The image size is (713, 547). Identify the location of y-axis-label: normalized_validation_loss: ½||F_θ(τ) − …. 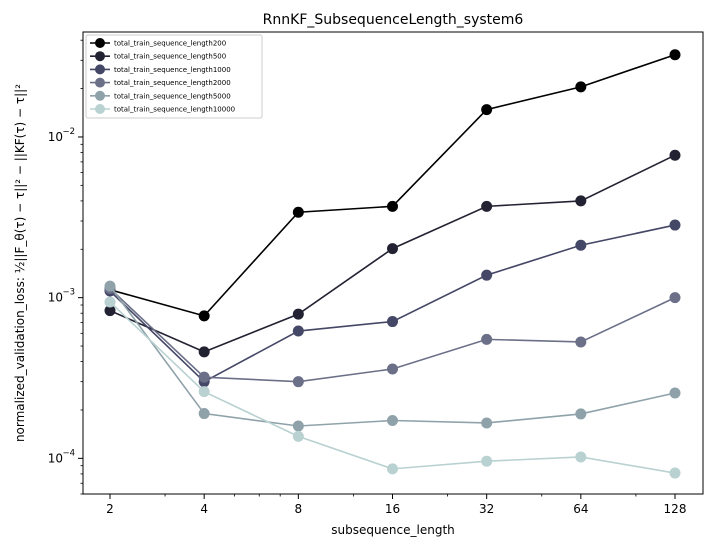
(20, 263).